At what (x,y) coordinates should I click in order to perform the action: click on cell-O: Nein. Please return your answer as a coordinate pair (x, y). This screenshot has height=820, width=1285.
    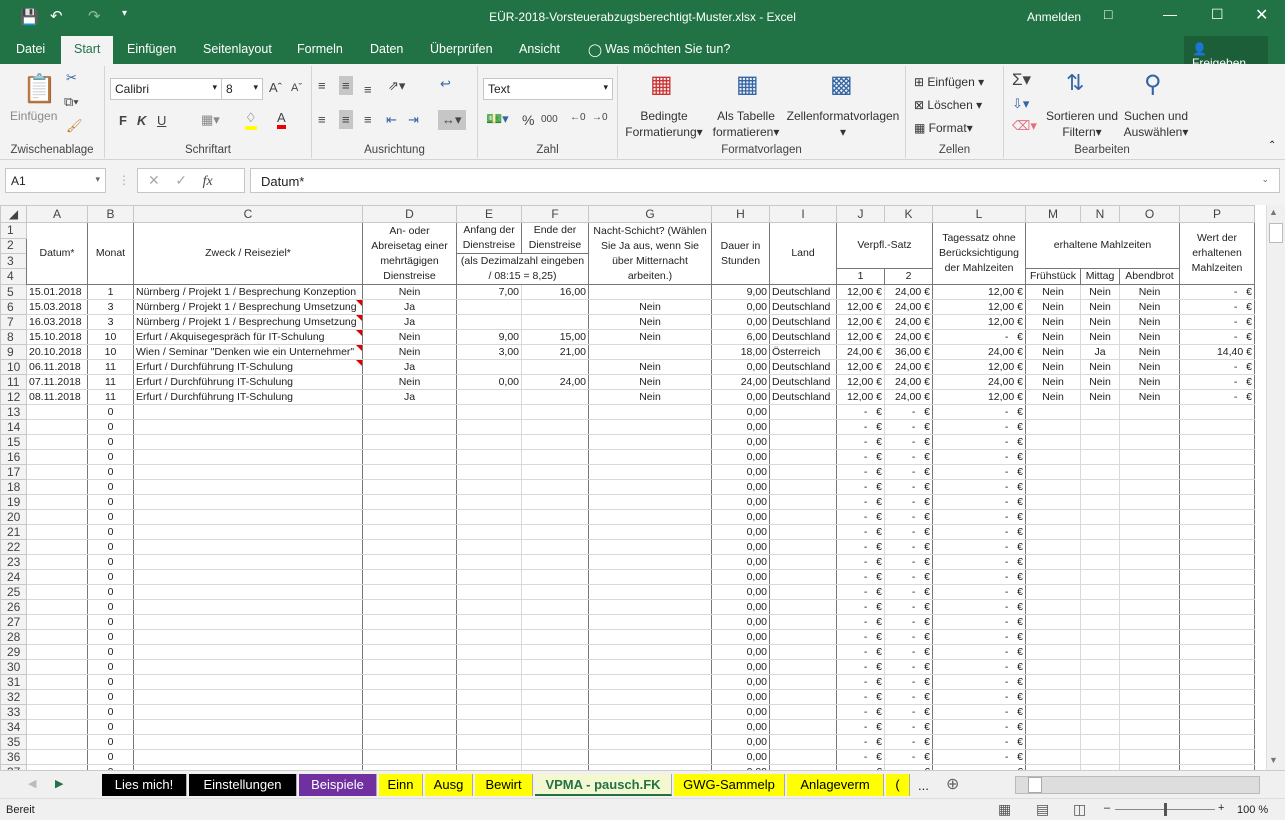
    Looking at the image, I should click on (1149, 352).